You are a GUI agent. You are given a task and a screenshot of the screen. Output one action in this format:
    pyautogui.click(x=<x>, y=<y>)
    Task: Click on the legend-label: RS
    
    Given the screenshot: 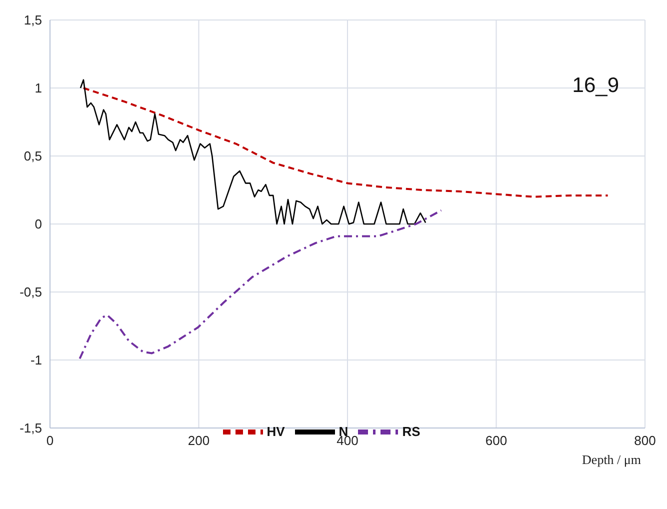 What is the action you would take?
    pyautogui.click(x=411, y=432)
    